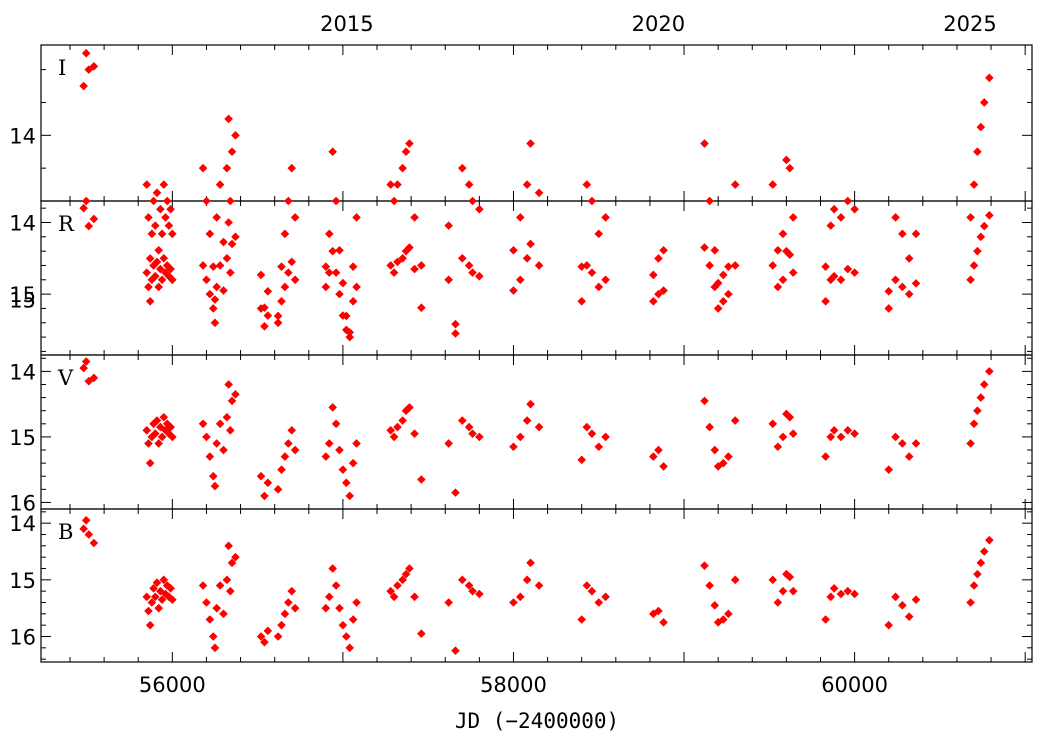 The image size is (1044, 738). What do you see at coordinates (65, 378) in the screenshot?
I see `band-label-v: V` at bounding box center [65, 378].